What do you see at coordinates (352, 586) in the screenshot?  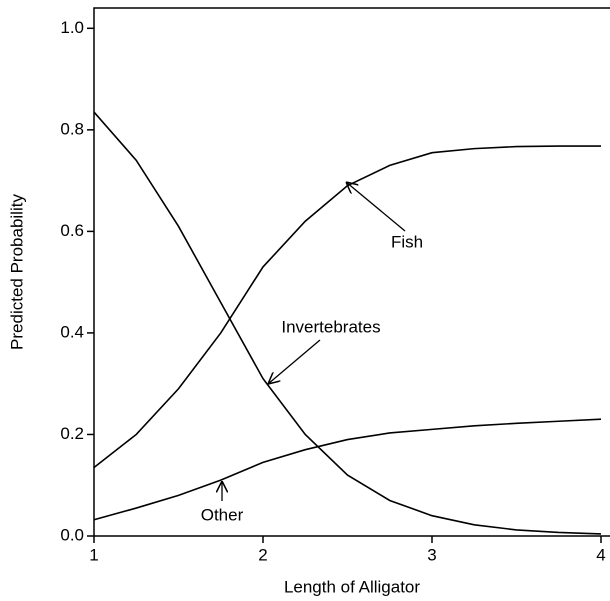 I see `x-axis-label: Length of Alligator` at bounding box center [352, 586].